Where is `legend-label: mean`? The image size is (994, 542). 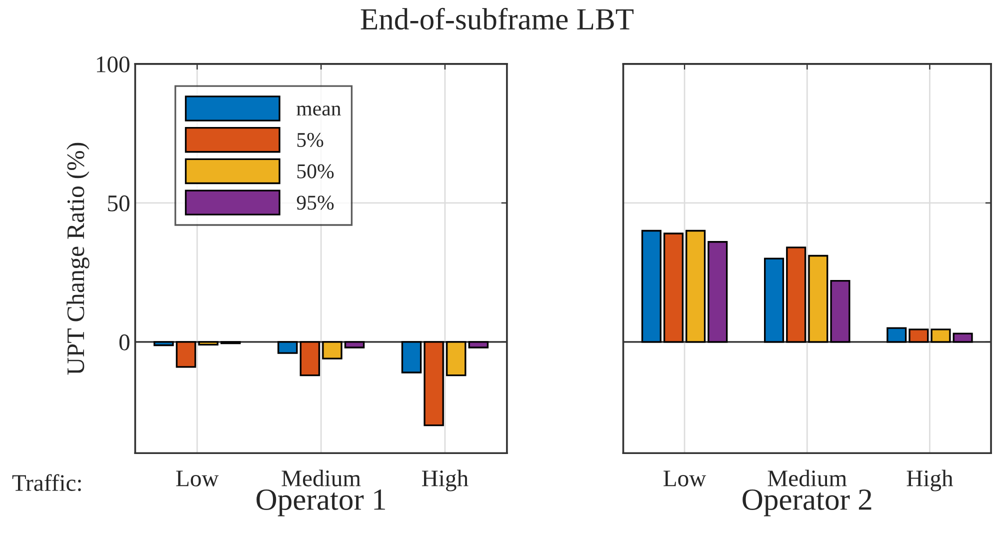 legend-label: mean is located at coordinates (318, 111).